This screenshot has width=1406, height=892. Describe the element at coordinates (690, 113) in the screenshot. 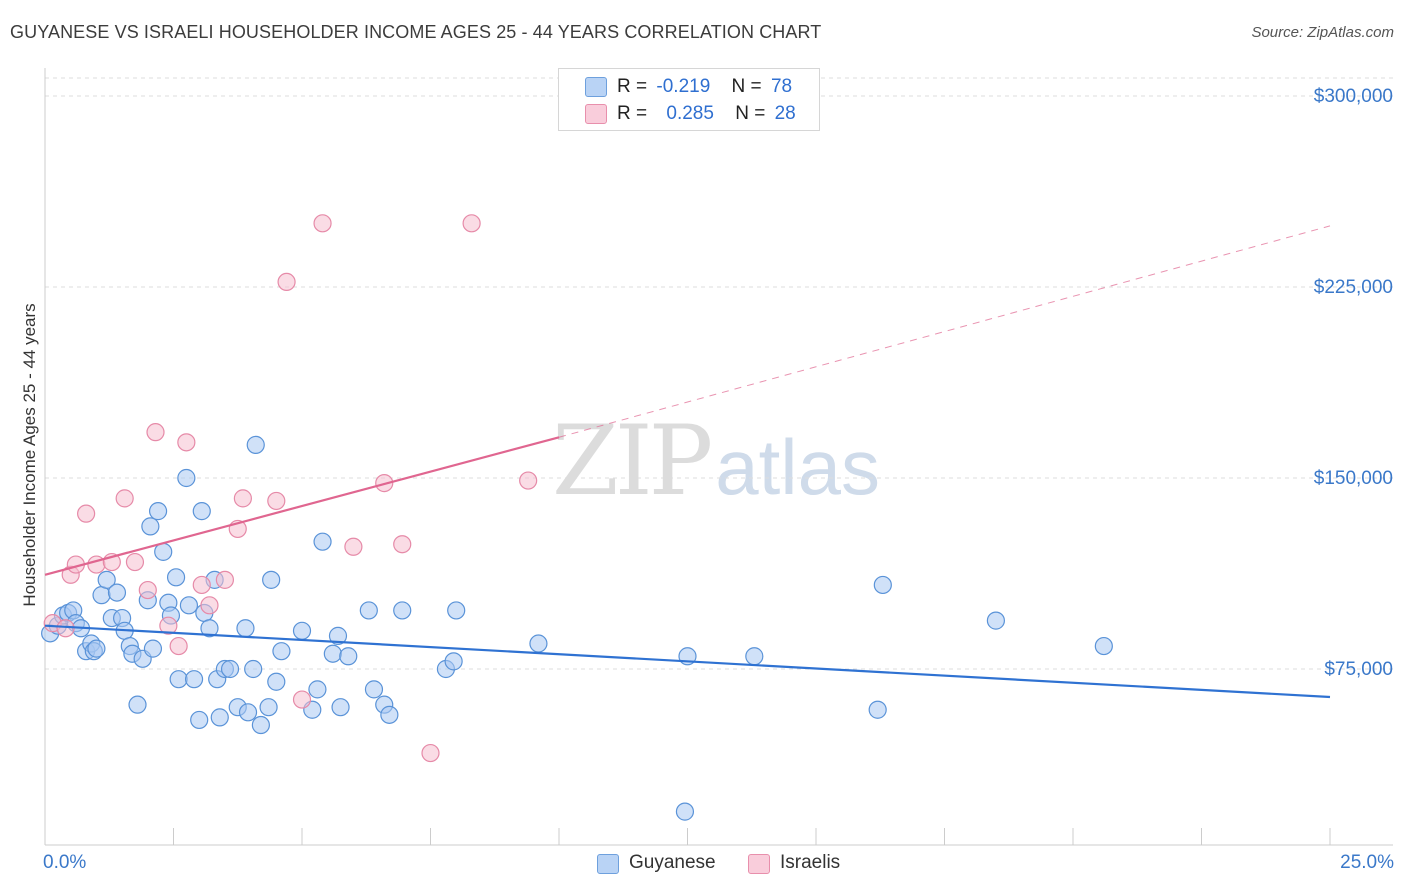

I see `r-value: 0.285` at that location.